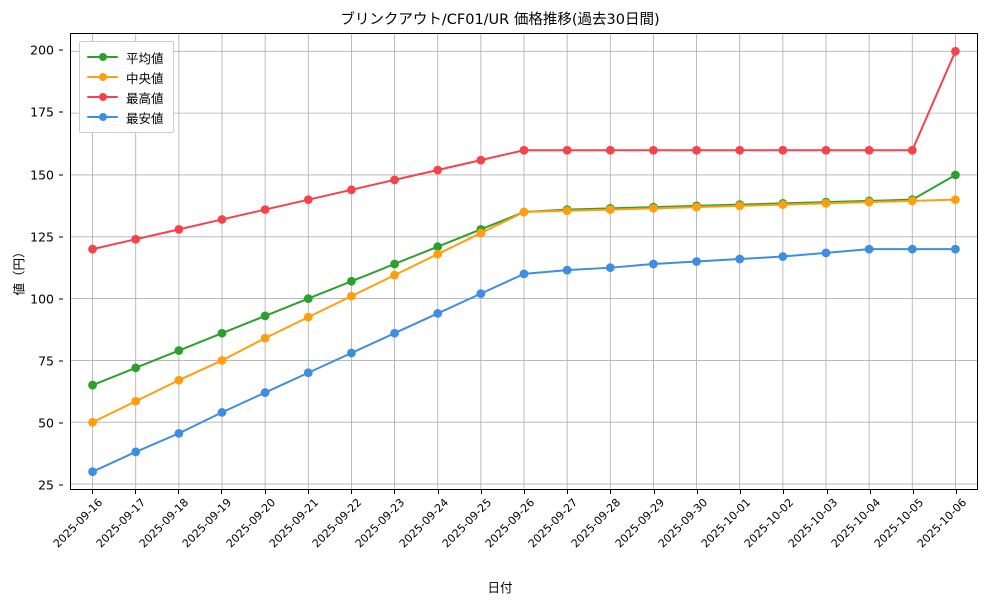 The height and width of the screenshot is (600, 1000). Describe the element at coordinates (46, 485) in the screenshot. I see `y-tick-label: 25` at that location.